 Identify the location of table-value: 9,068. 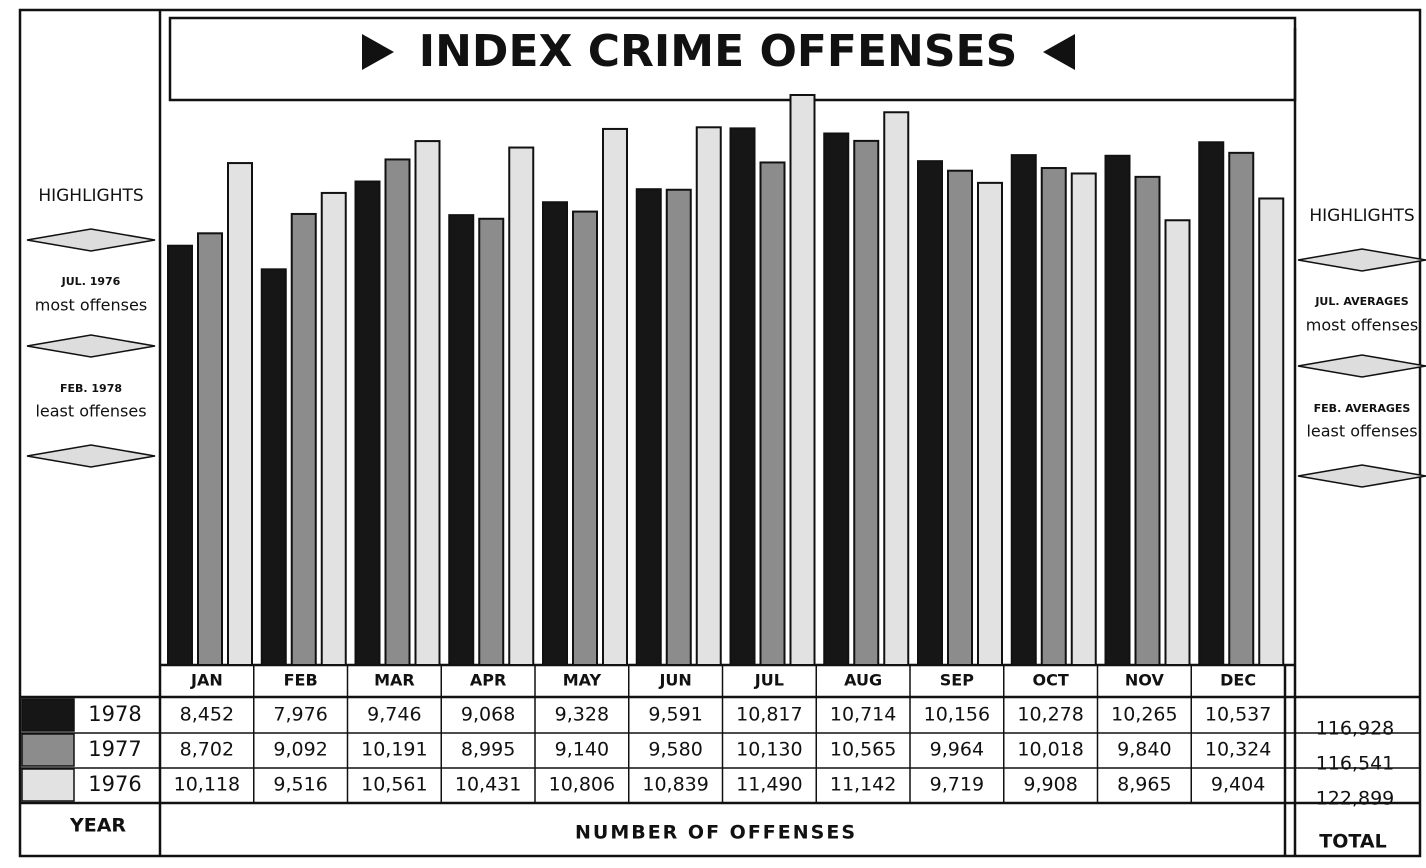
(488, 715).